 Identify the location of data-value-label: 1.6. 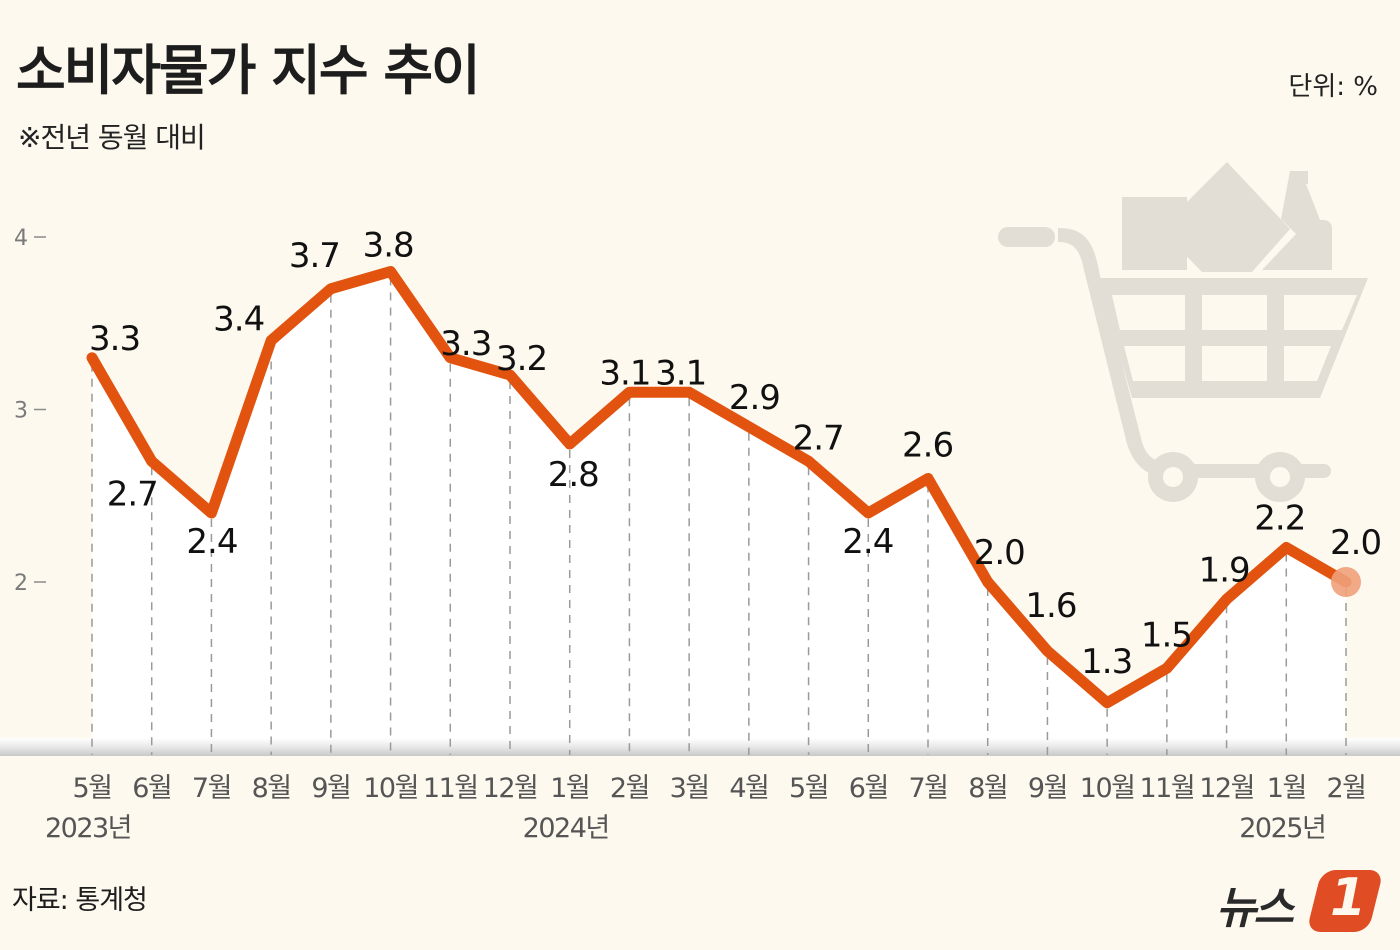
(1050, 606).